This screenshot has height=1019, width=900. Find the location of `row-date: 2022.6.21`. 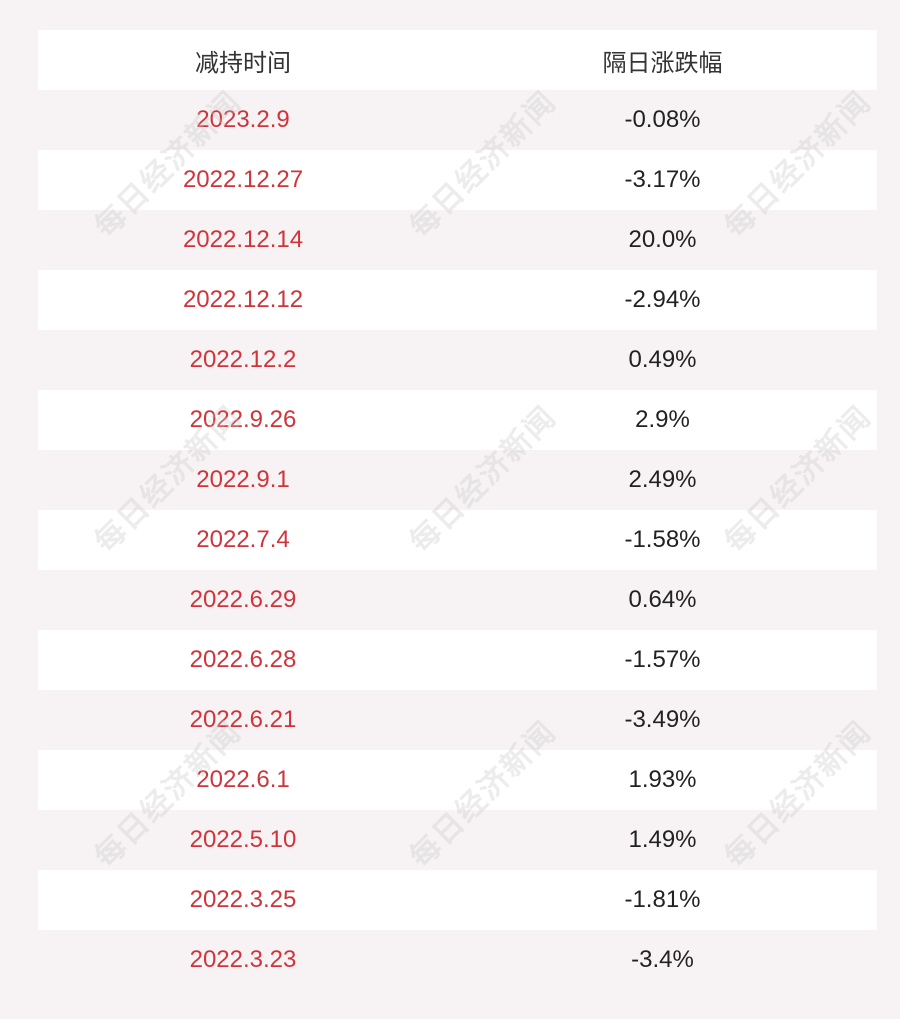

row-date: 2022.6.21 is located at coordinates (243, 719).